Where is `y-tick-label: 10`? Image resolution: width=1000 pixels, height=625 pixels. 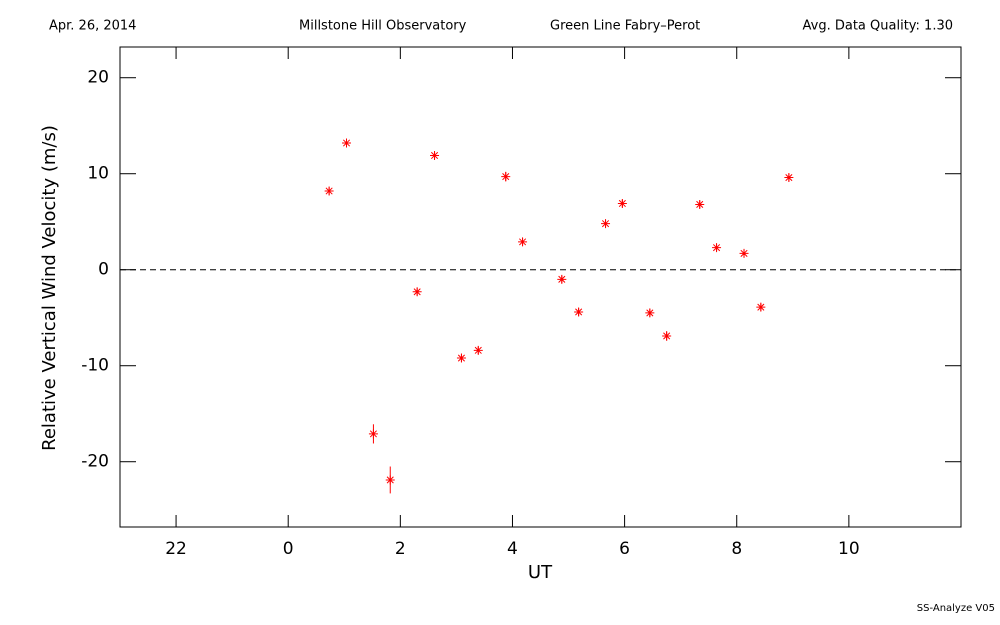
y-tick-label: 10 is located at coordinates (98, 174).